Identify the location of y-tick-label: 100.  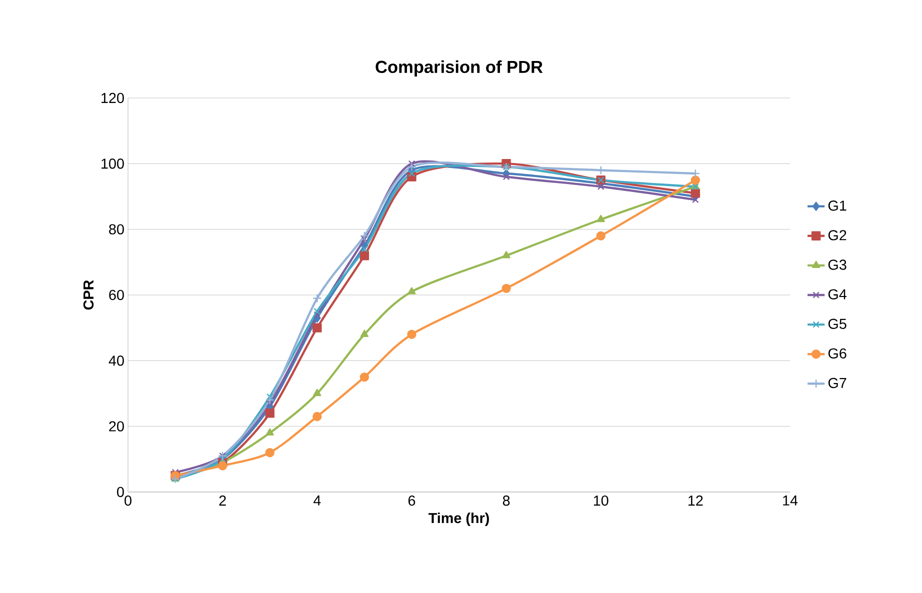
(113, 163).